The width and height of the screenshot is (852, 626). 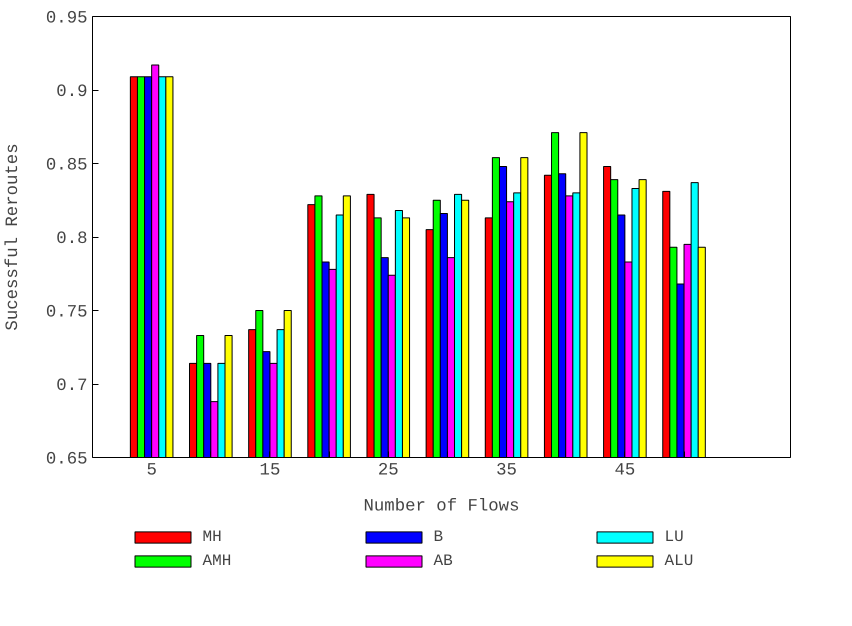 What do you see at coordinates (13, 237) in the screenshot?
I see `y-axis-title: Sucessful Reroutes` at bounding box center [13, 237].